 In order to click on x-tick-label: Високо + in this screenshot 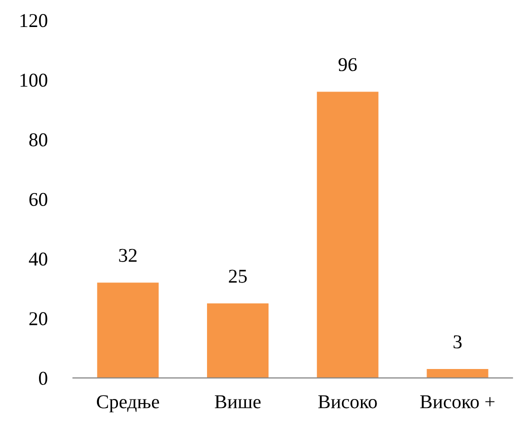, I will do `click(457, 401)`.